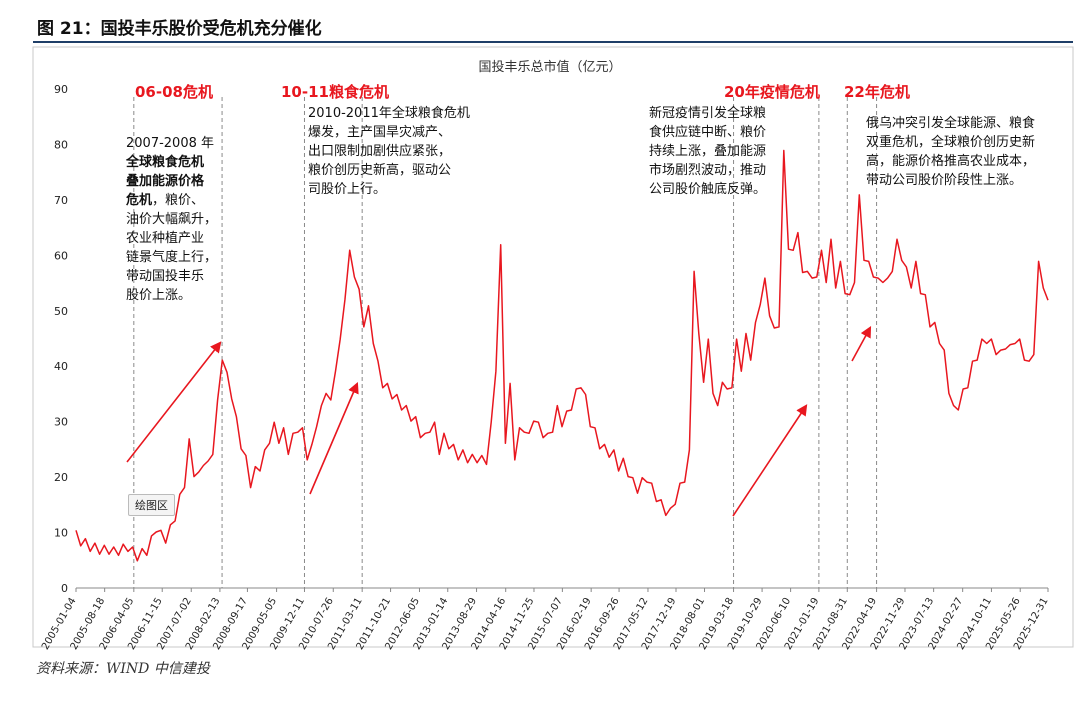 This screenshot has width=1080, height=703. Describe the element at coordinates (61, 477) in the screenshot. I see `y-tick-label: 20` at that location.